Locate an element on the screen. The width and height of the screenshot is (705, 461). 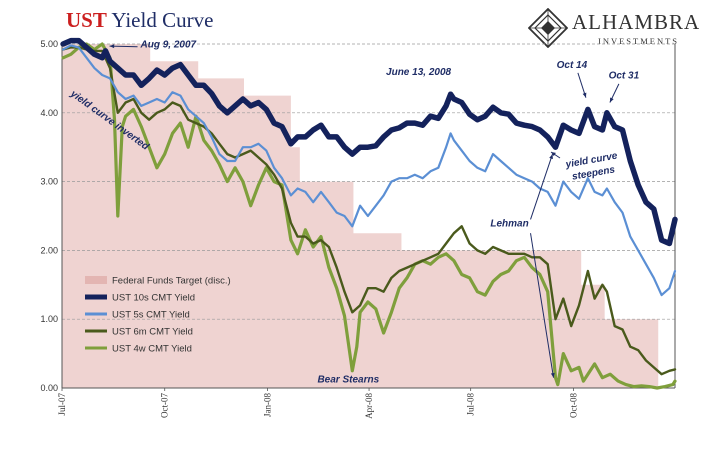
y-tick-label: 1.00 is located at coordinates (49, 319).